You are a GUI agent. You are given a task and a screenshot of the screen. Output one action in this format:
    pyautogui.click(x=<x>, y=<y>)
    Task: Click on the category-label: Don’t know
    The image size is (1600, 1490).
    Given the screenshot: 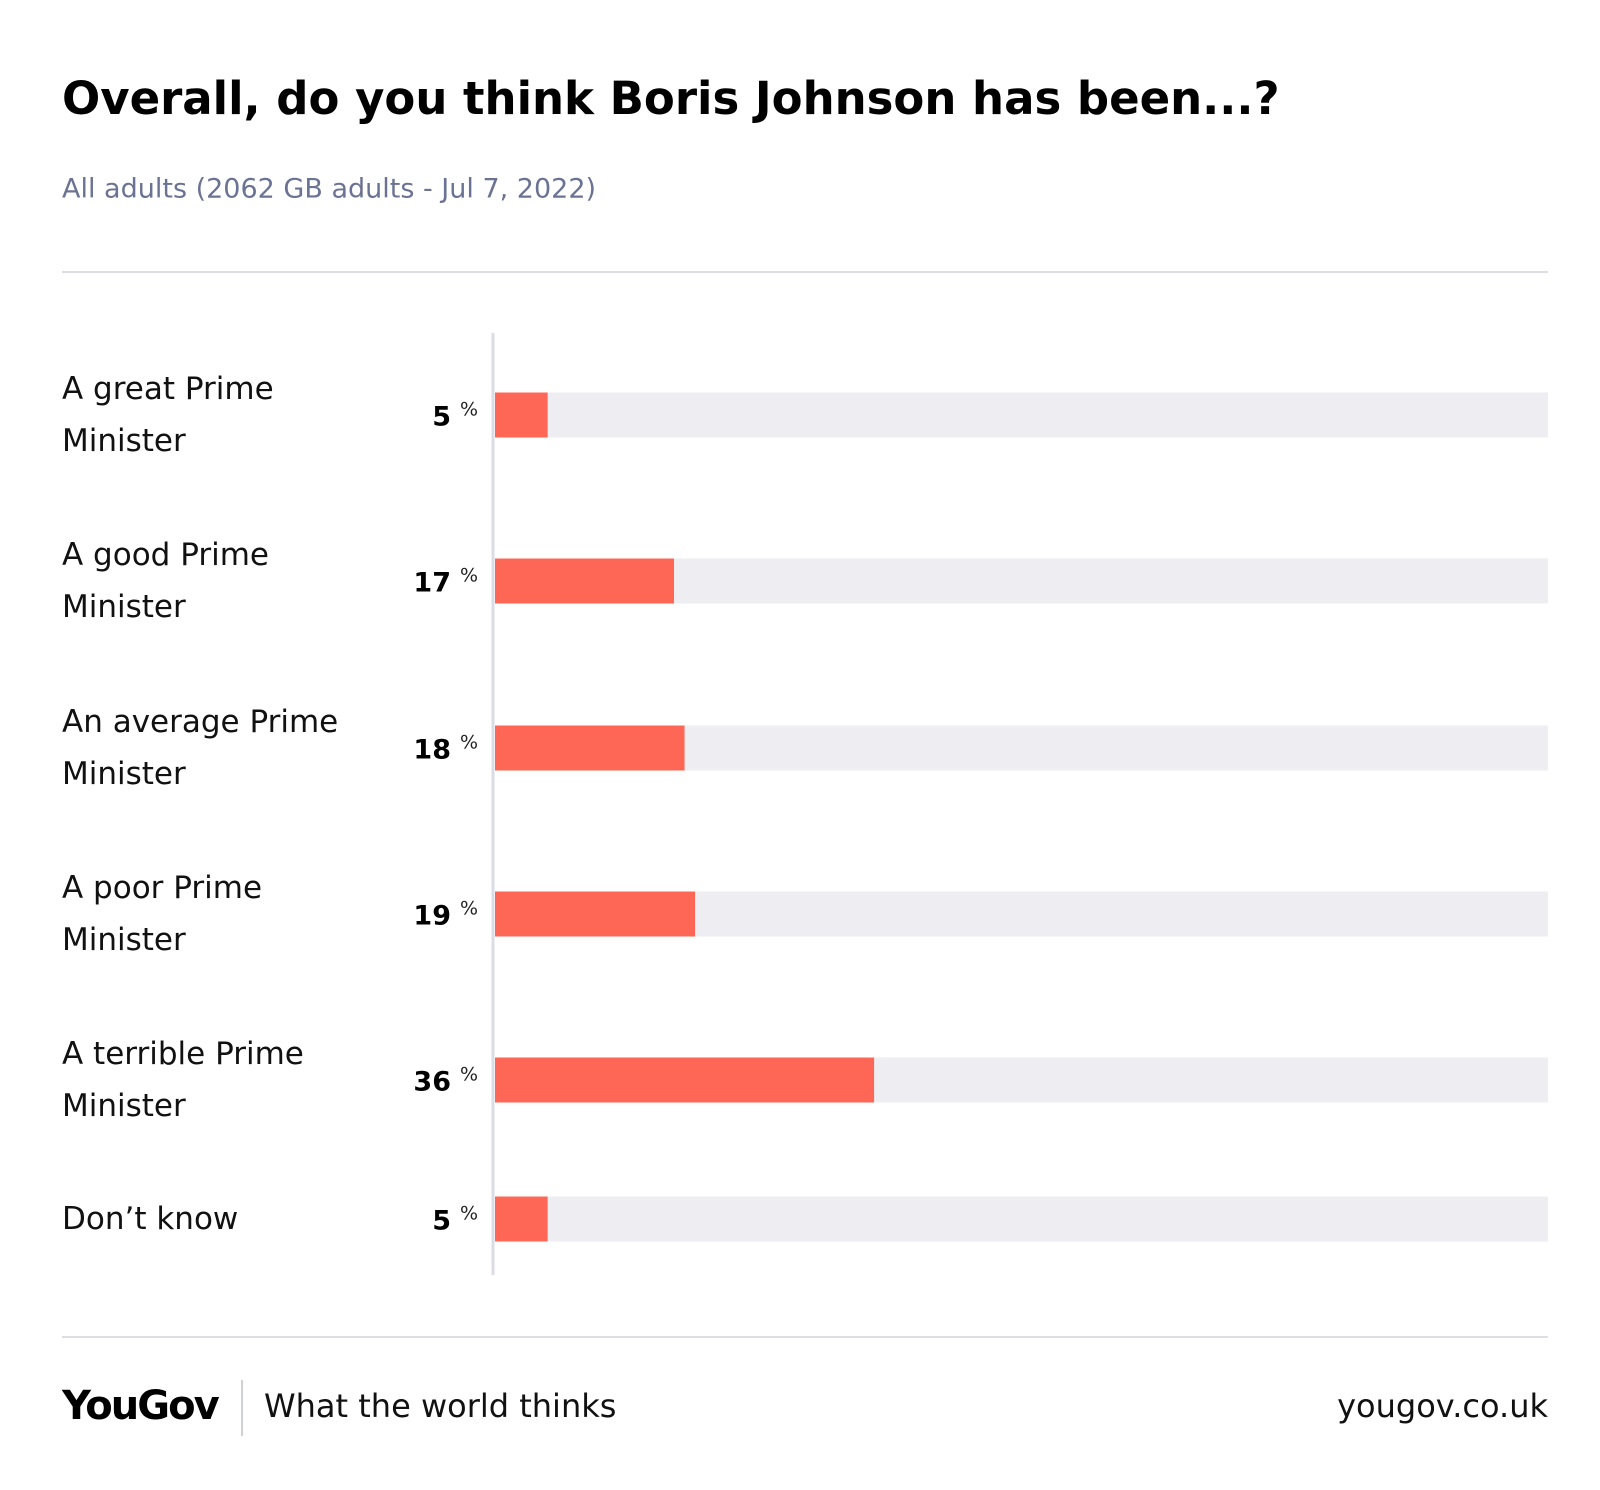 What is the action you would take?
    pyautogui.click(x=150, y=1219)
    